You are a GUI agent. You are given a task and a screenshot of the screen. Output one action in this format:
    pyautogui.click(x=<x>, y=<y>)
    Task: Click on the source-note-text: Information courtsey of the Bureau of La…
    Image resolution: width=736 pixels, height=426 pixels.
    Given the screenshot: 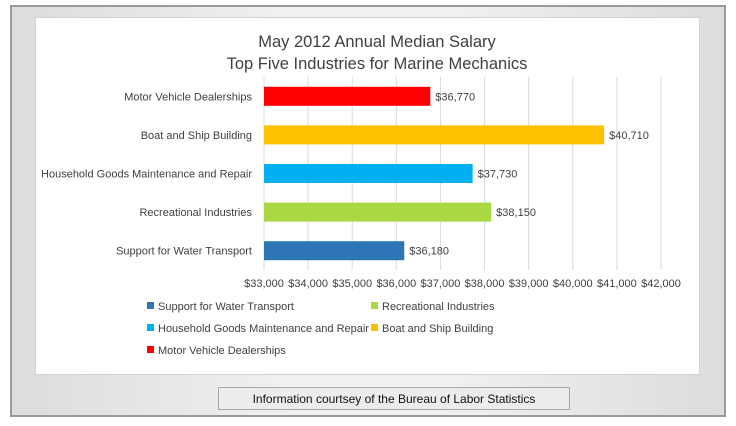 What is the action you would take?
    pyautogui.click(x=394, y=398)
    